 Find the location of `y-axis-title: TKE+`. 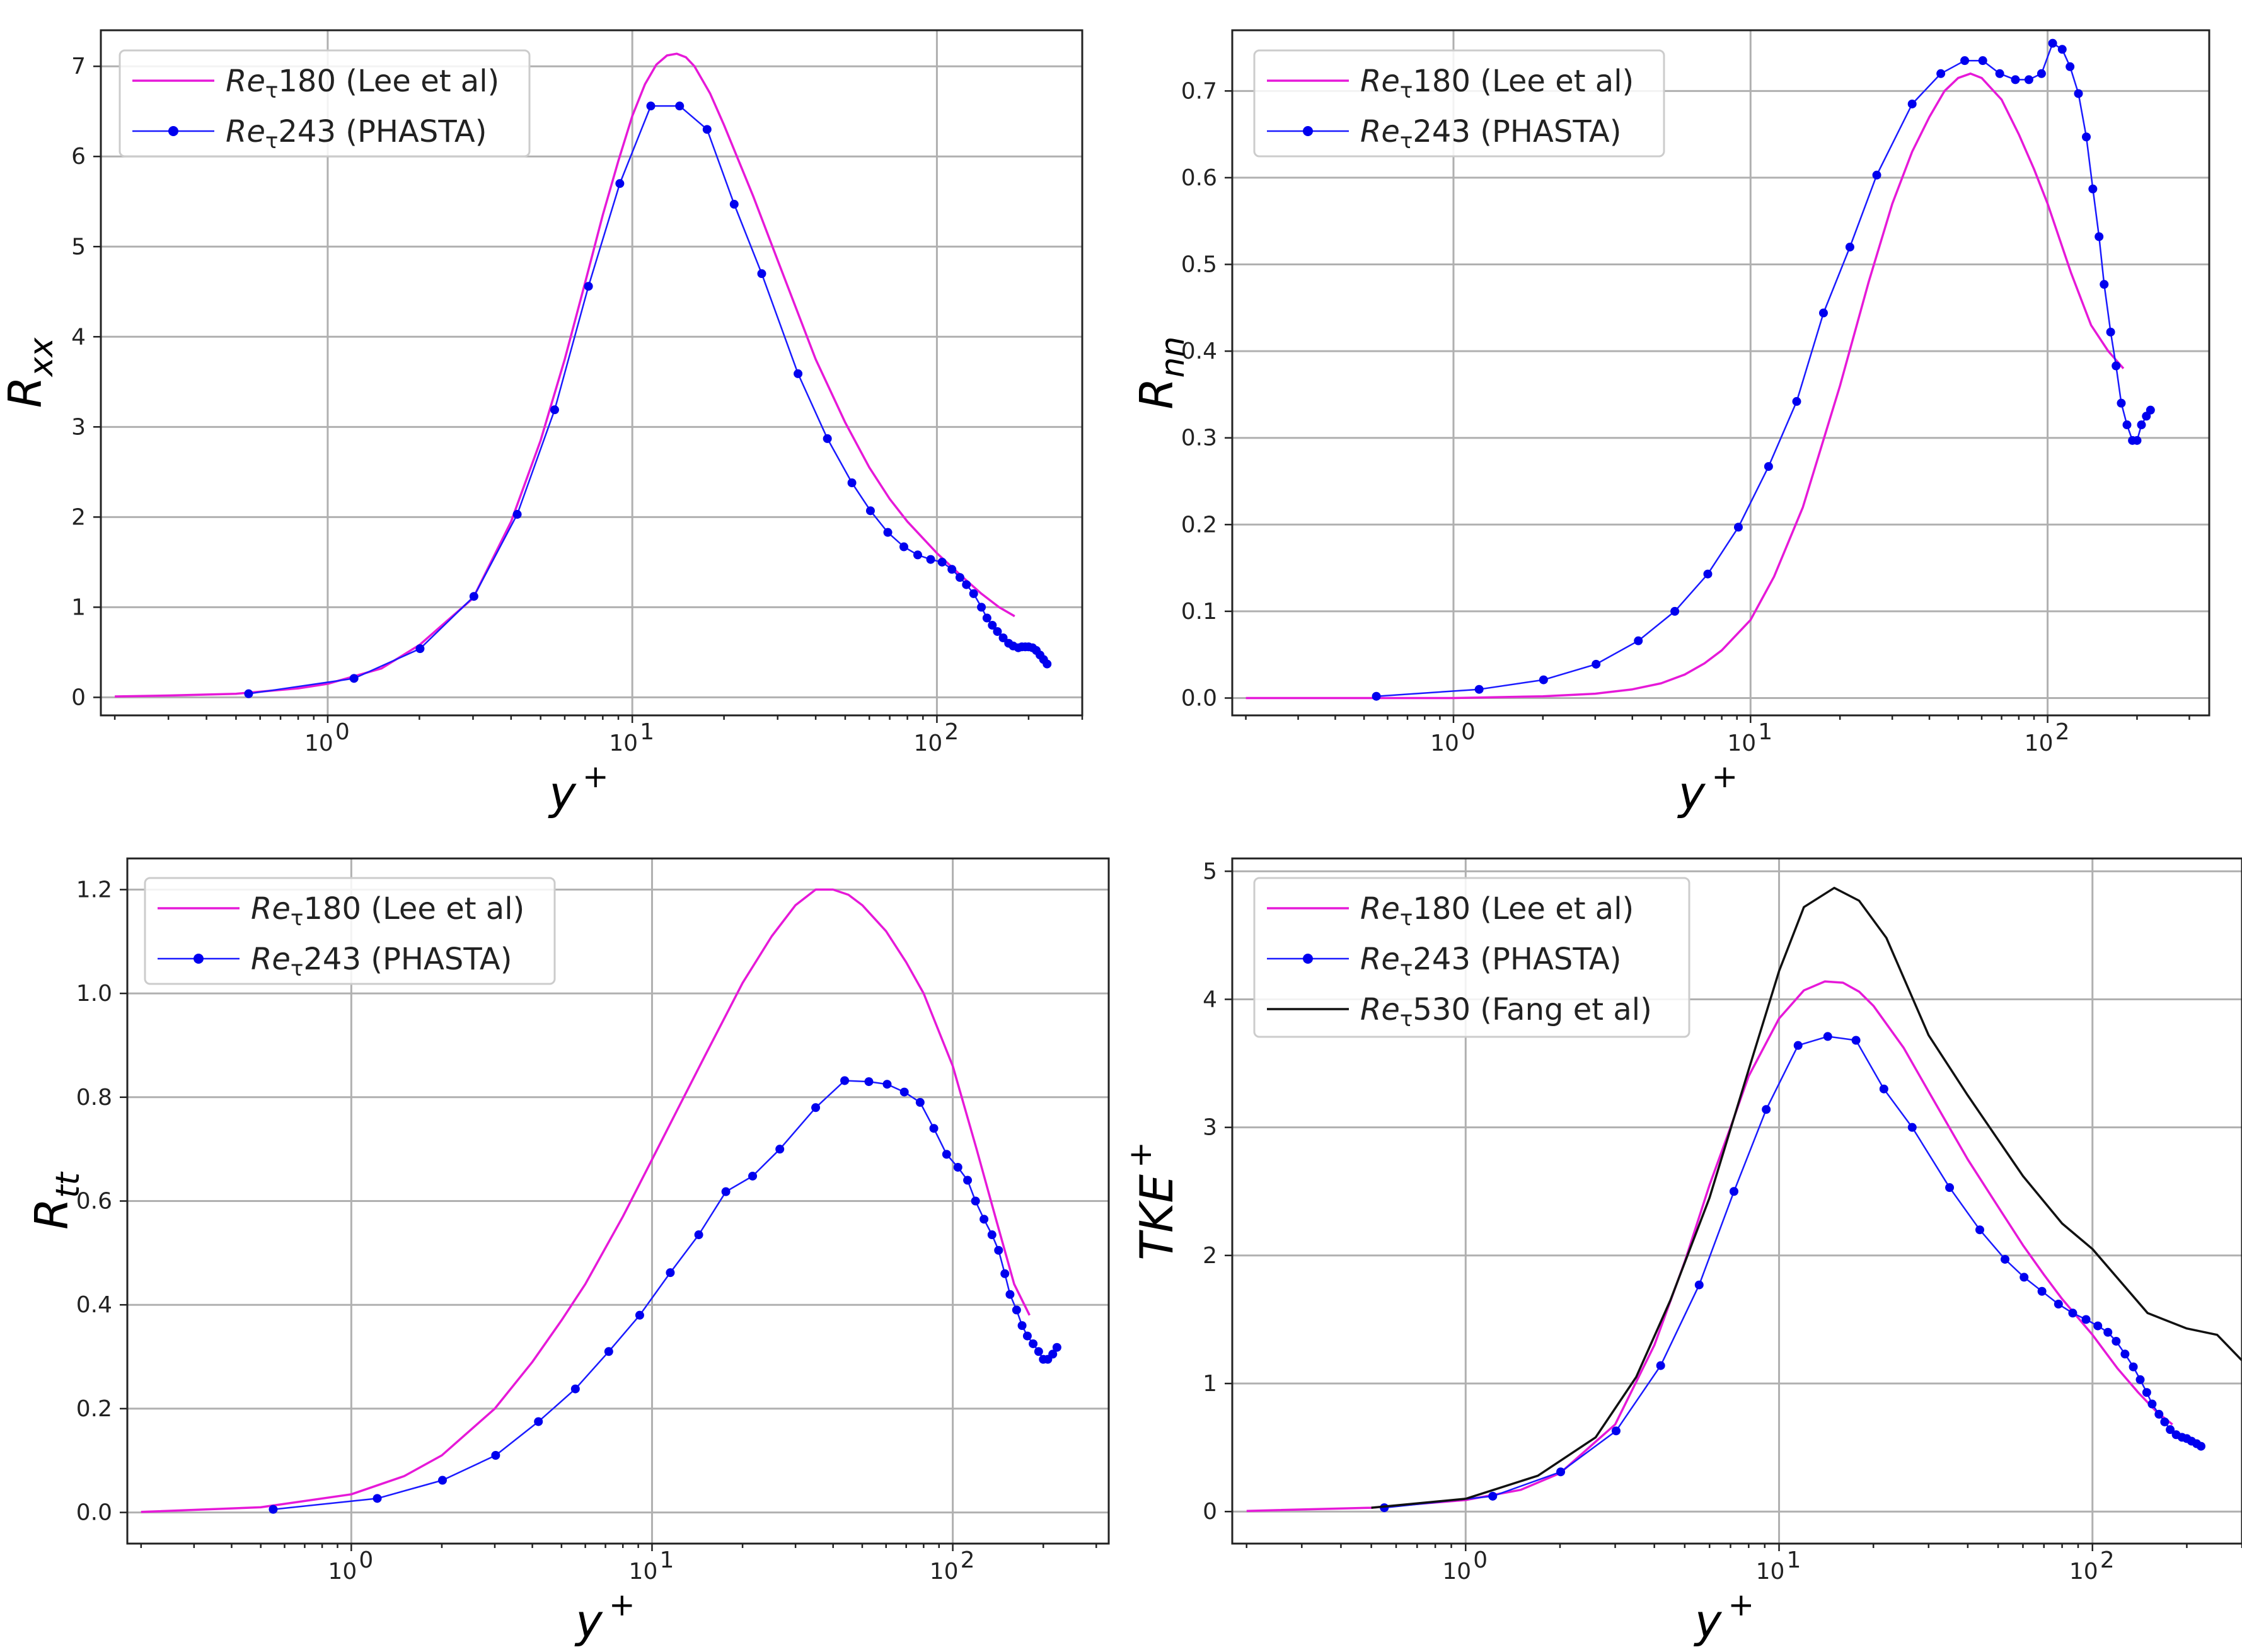

y-axis-title: TKE+ is located at coordinates (1152, 1201).